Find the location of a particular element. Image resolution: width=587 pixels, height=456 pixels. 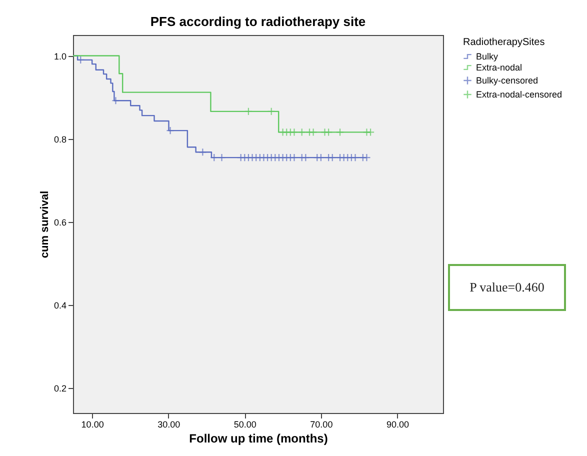

legend-label: Extra-nodal is located at coordinates (499, 67).